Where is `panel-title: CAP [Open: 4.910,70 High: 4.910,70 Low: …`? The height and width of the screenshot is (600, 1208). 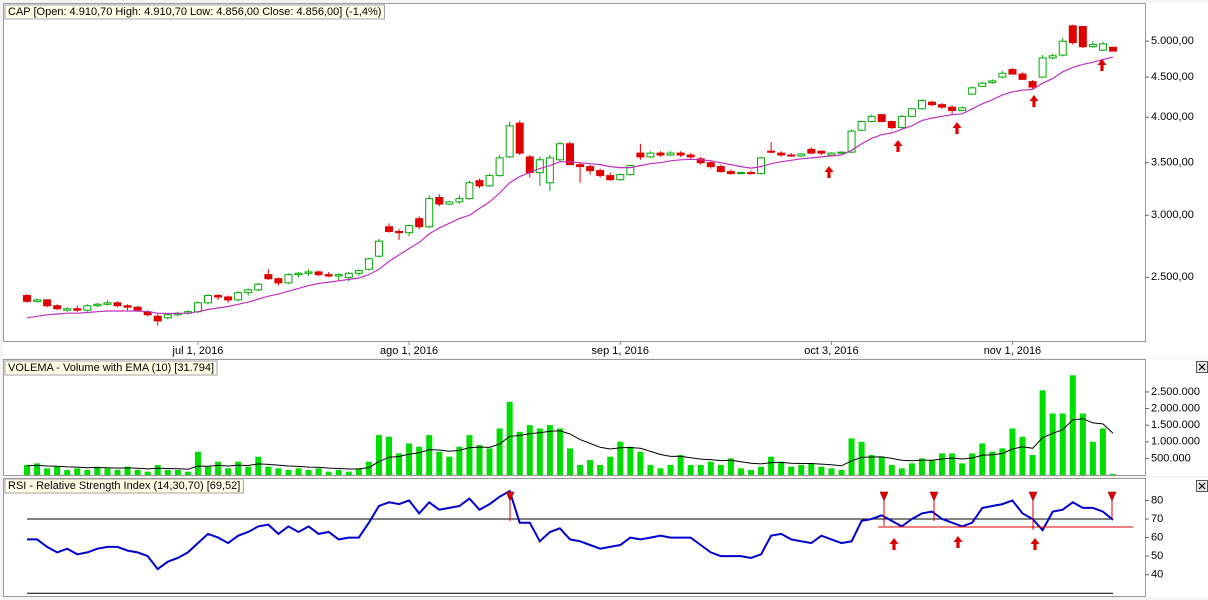
panel-title: CAP [Open: 4.910,70 High: 4.910,70 Low: … is located at coordinates (194, 12).